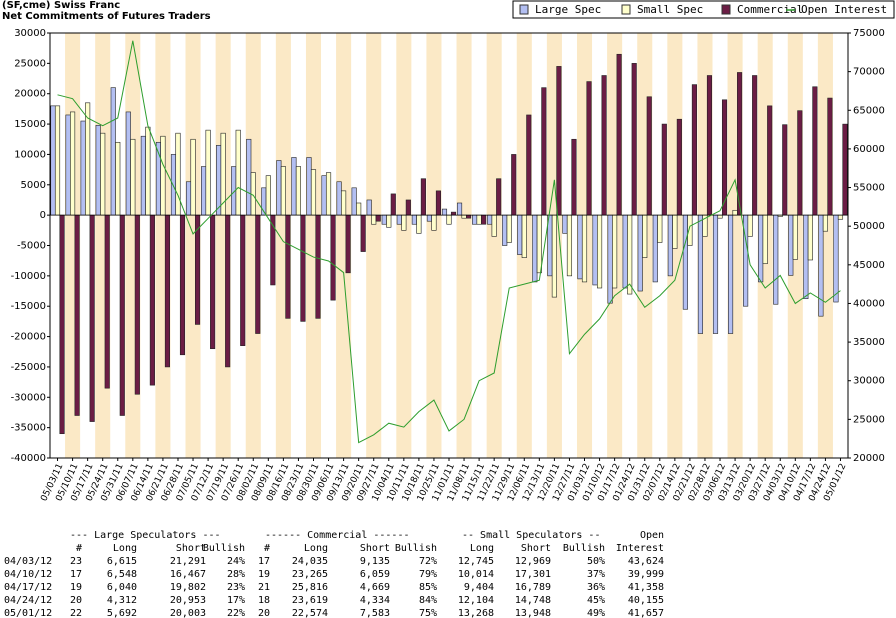  I want to click on table-cell: 5,692, so click(122, 613).